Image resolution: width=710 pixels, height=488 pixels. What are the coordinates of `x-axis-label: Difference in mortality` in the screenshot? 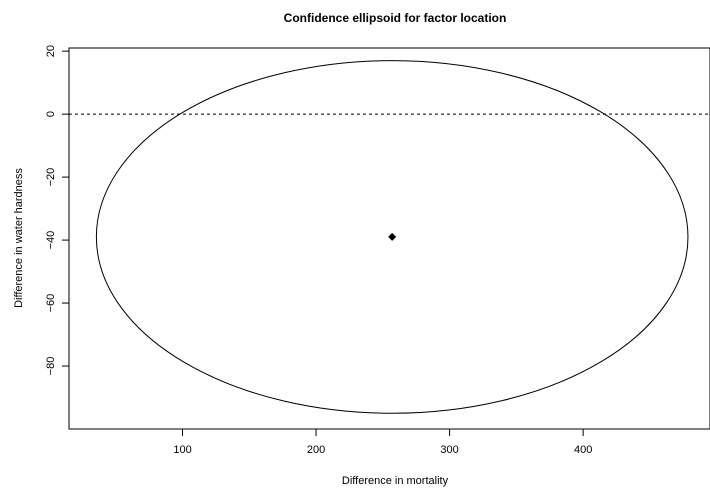 It's located at (395, 481).